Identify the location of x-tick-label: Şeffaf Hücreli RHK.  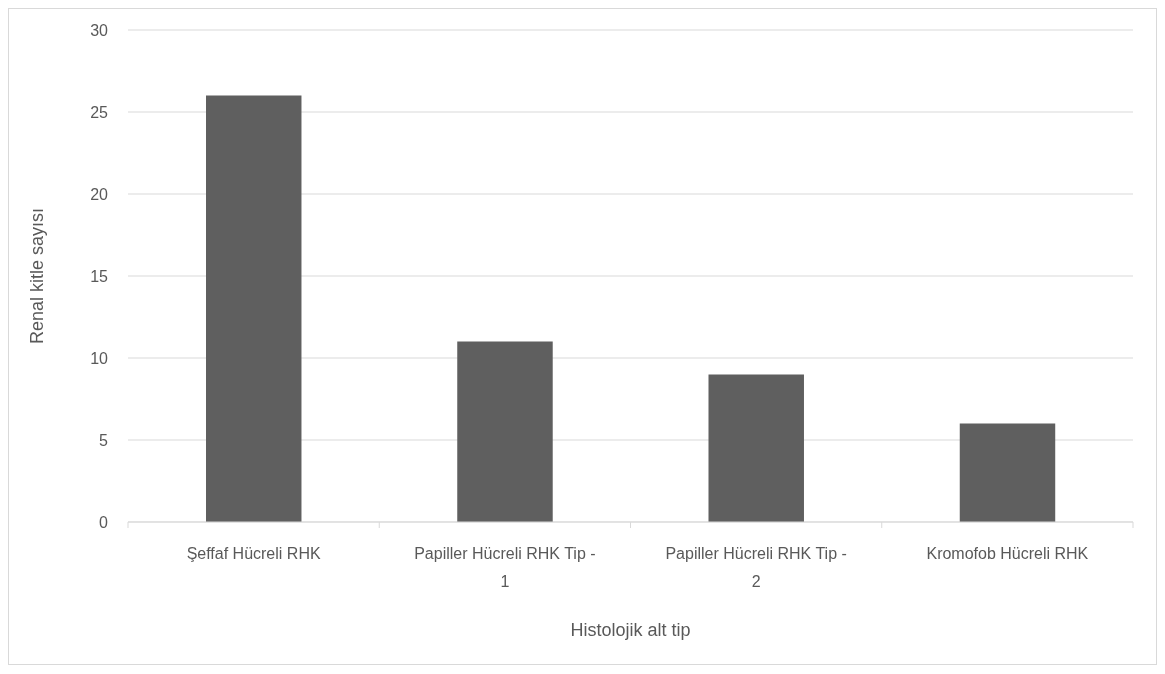
(253, 554).